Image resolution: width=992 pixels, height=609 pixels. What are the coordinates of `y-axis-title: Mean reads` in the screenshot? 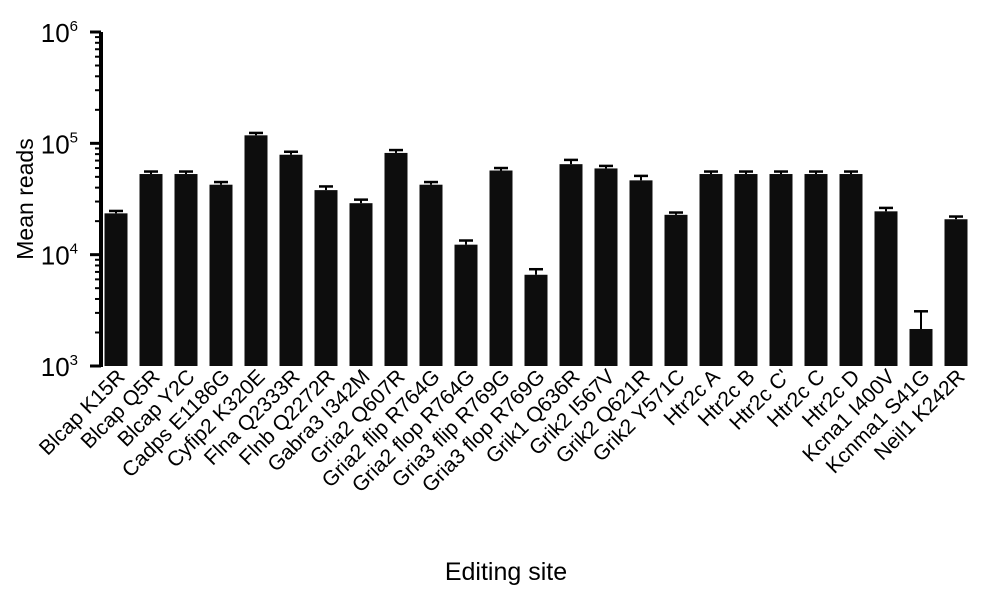 It's located at (25, 198).